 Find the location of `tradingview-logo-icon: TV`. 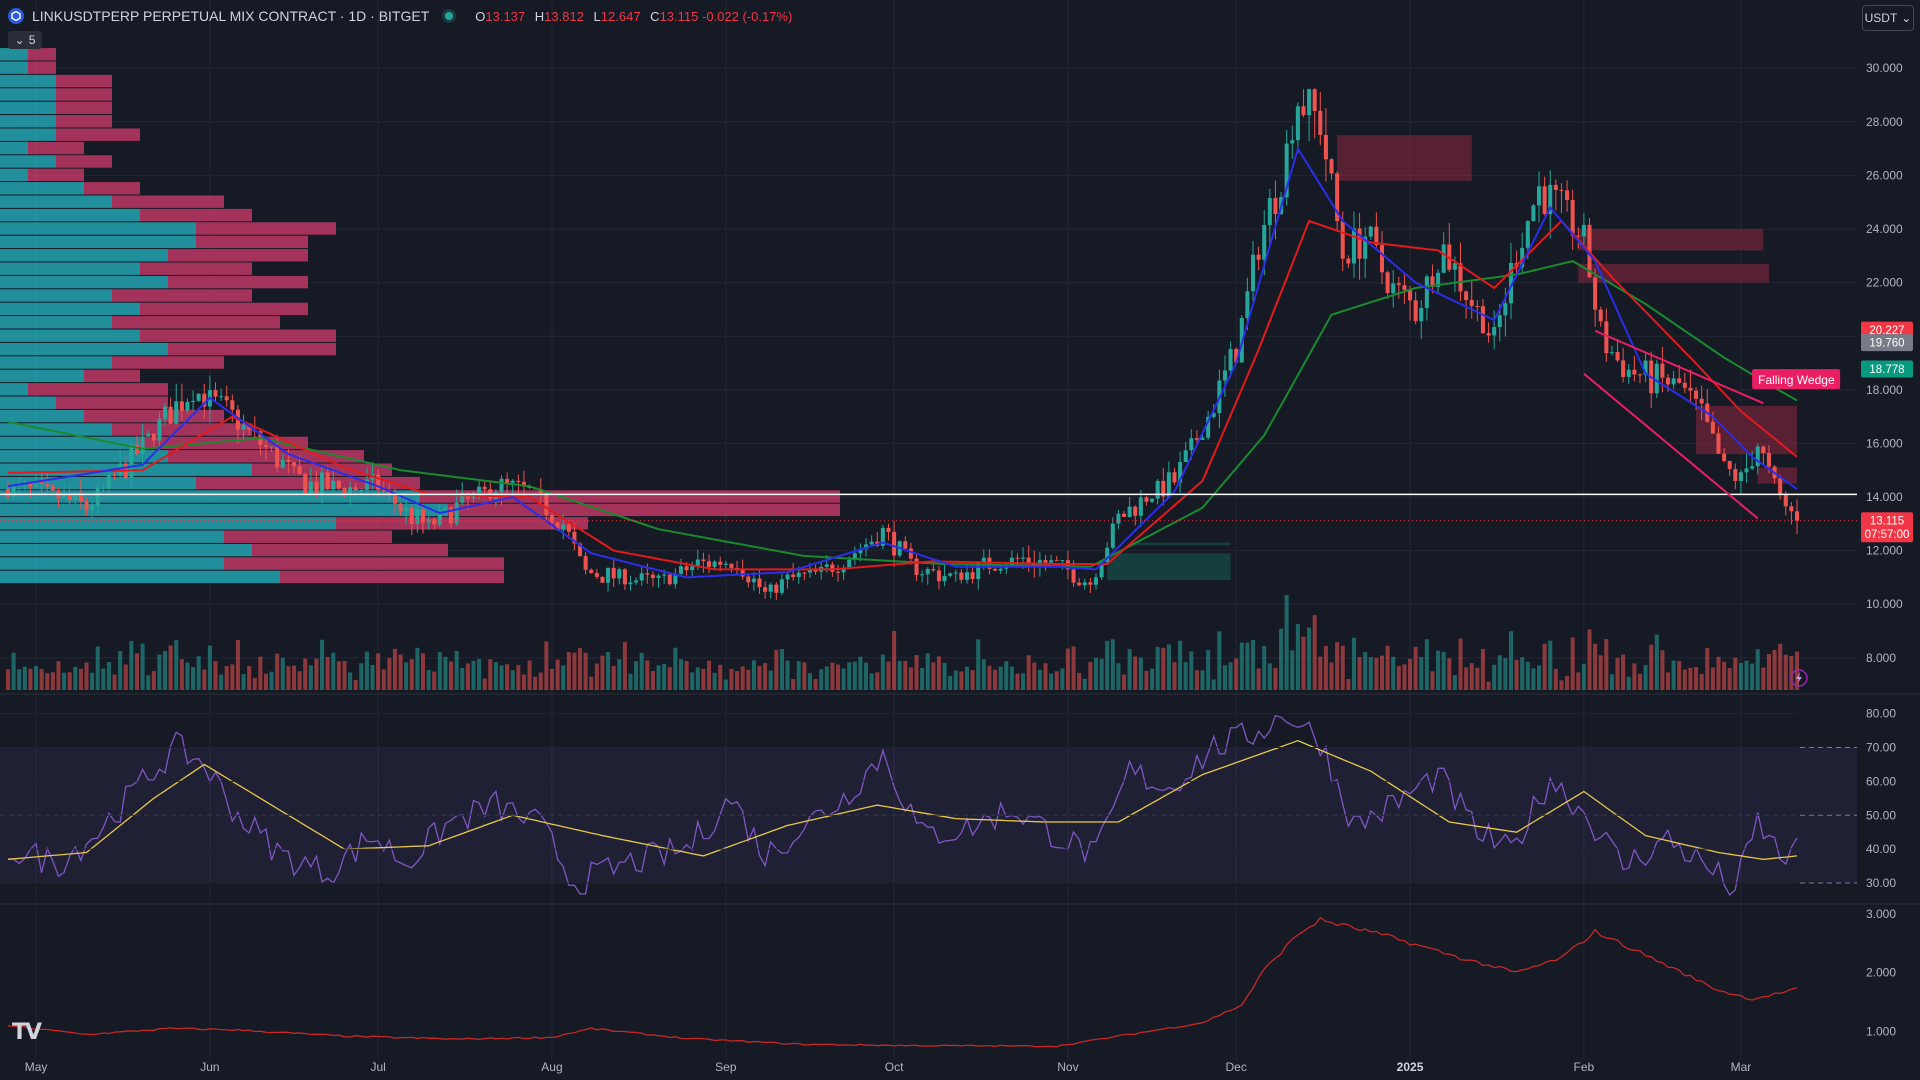

tradingview-logo-icon: TV is located at coordinates (27, 1032).